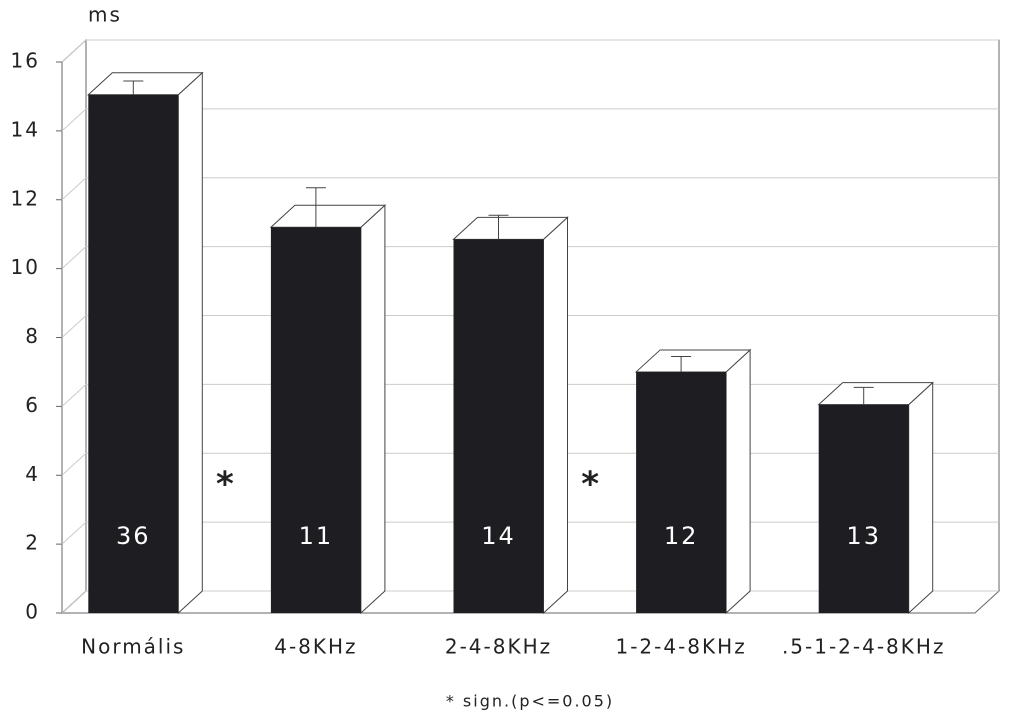 This screenshot has width=1024, height=719. Describe the element at coordinates (32, 474) in the screenshot. I see `y-tick-label: 4` at that location.